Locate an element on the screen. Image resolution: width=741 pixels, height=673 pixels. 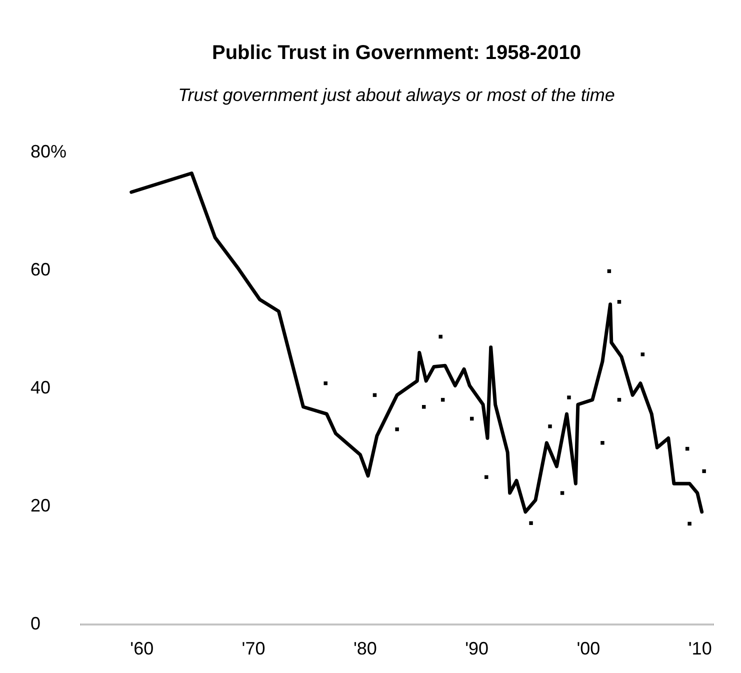
x-tick-label: '10 is located at coordinates (700, 648).